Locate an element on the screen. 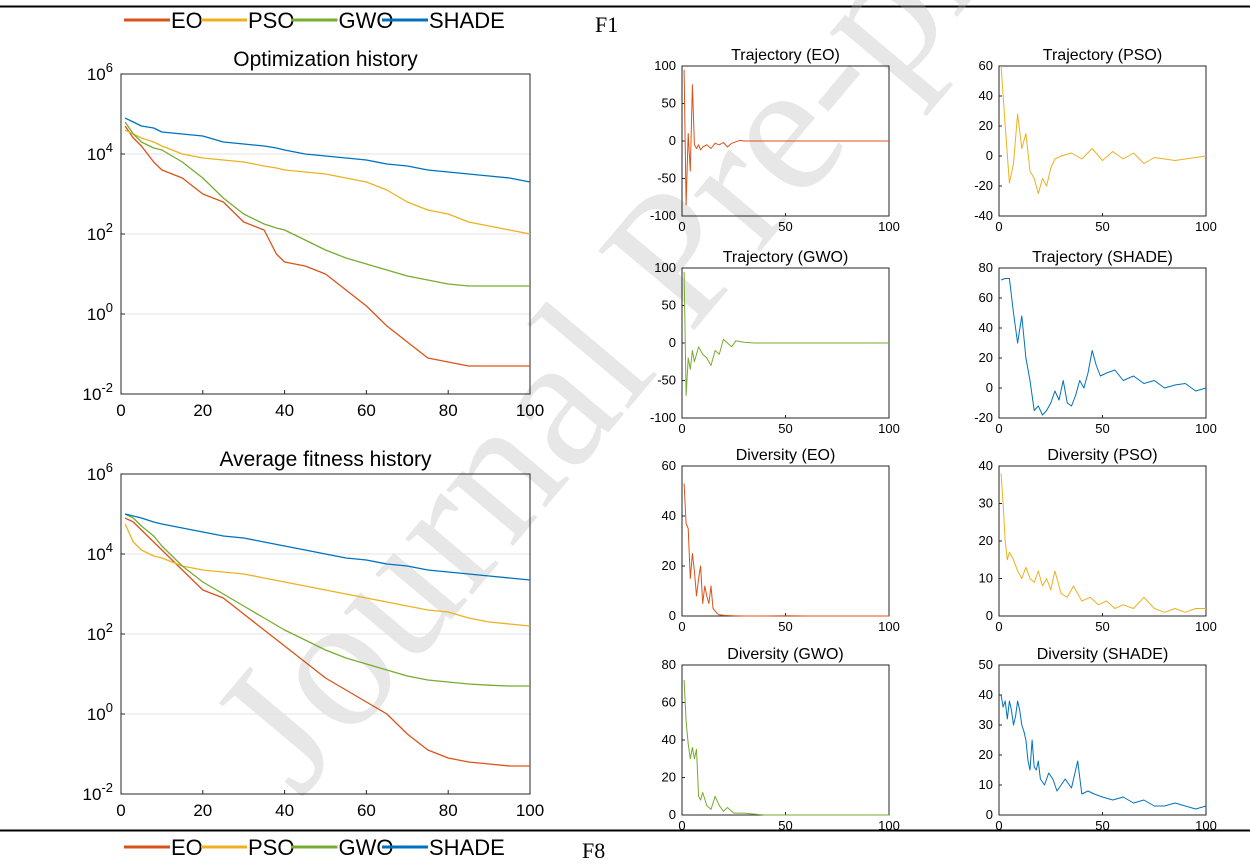 The image size is (1250, 864). y-tick-label: 10² is located at coordinates (100, 232).